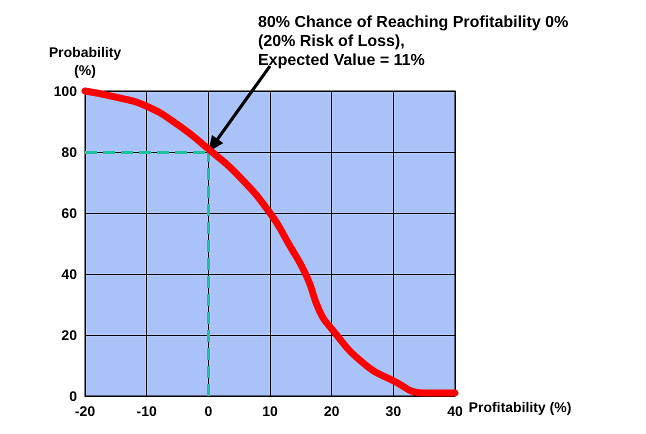 This screenshot has height=434, width=646. What do you see at coordinates (455, 411) in the screenshot?
I see `x-tick-label: 40` at bounding box center [455, 411].